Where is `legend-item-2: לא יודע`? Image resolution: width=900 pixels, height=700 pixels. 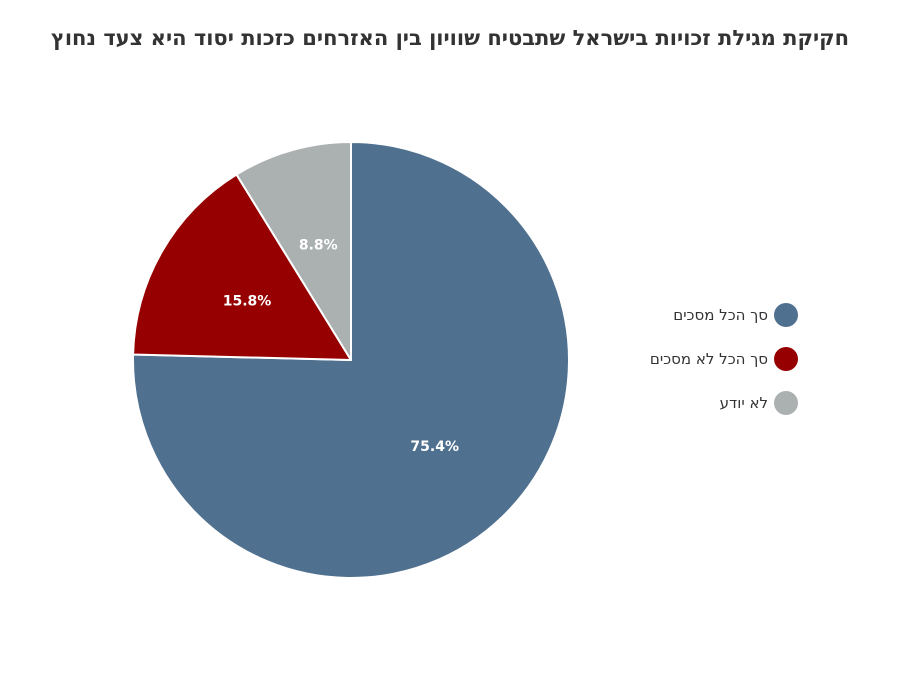 legend-item-2: לא יודע is located at coordinates (724, 403).